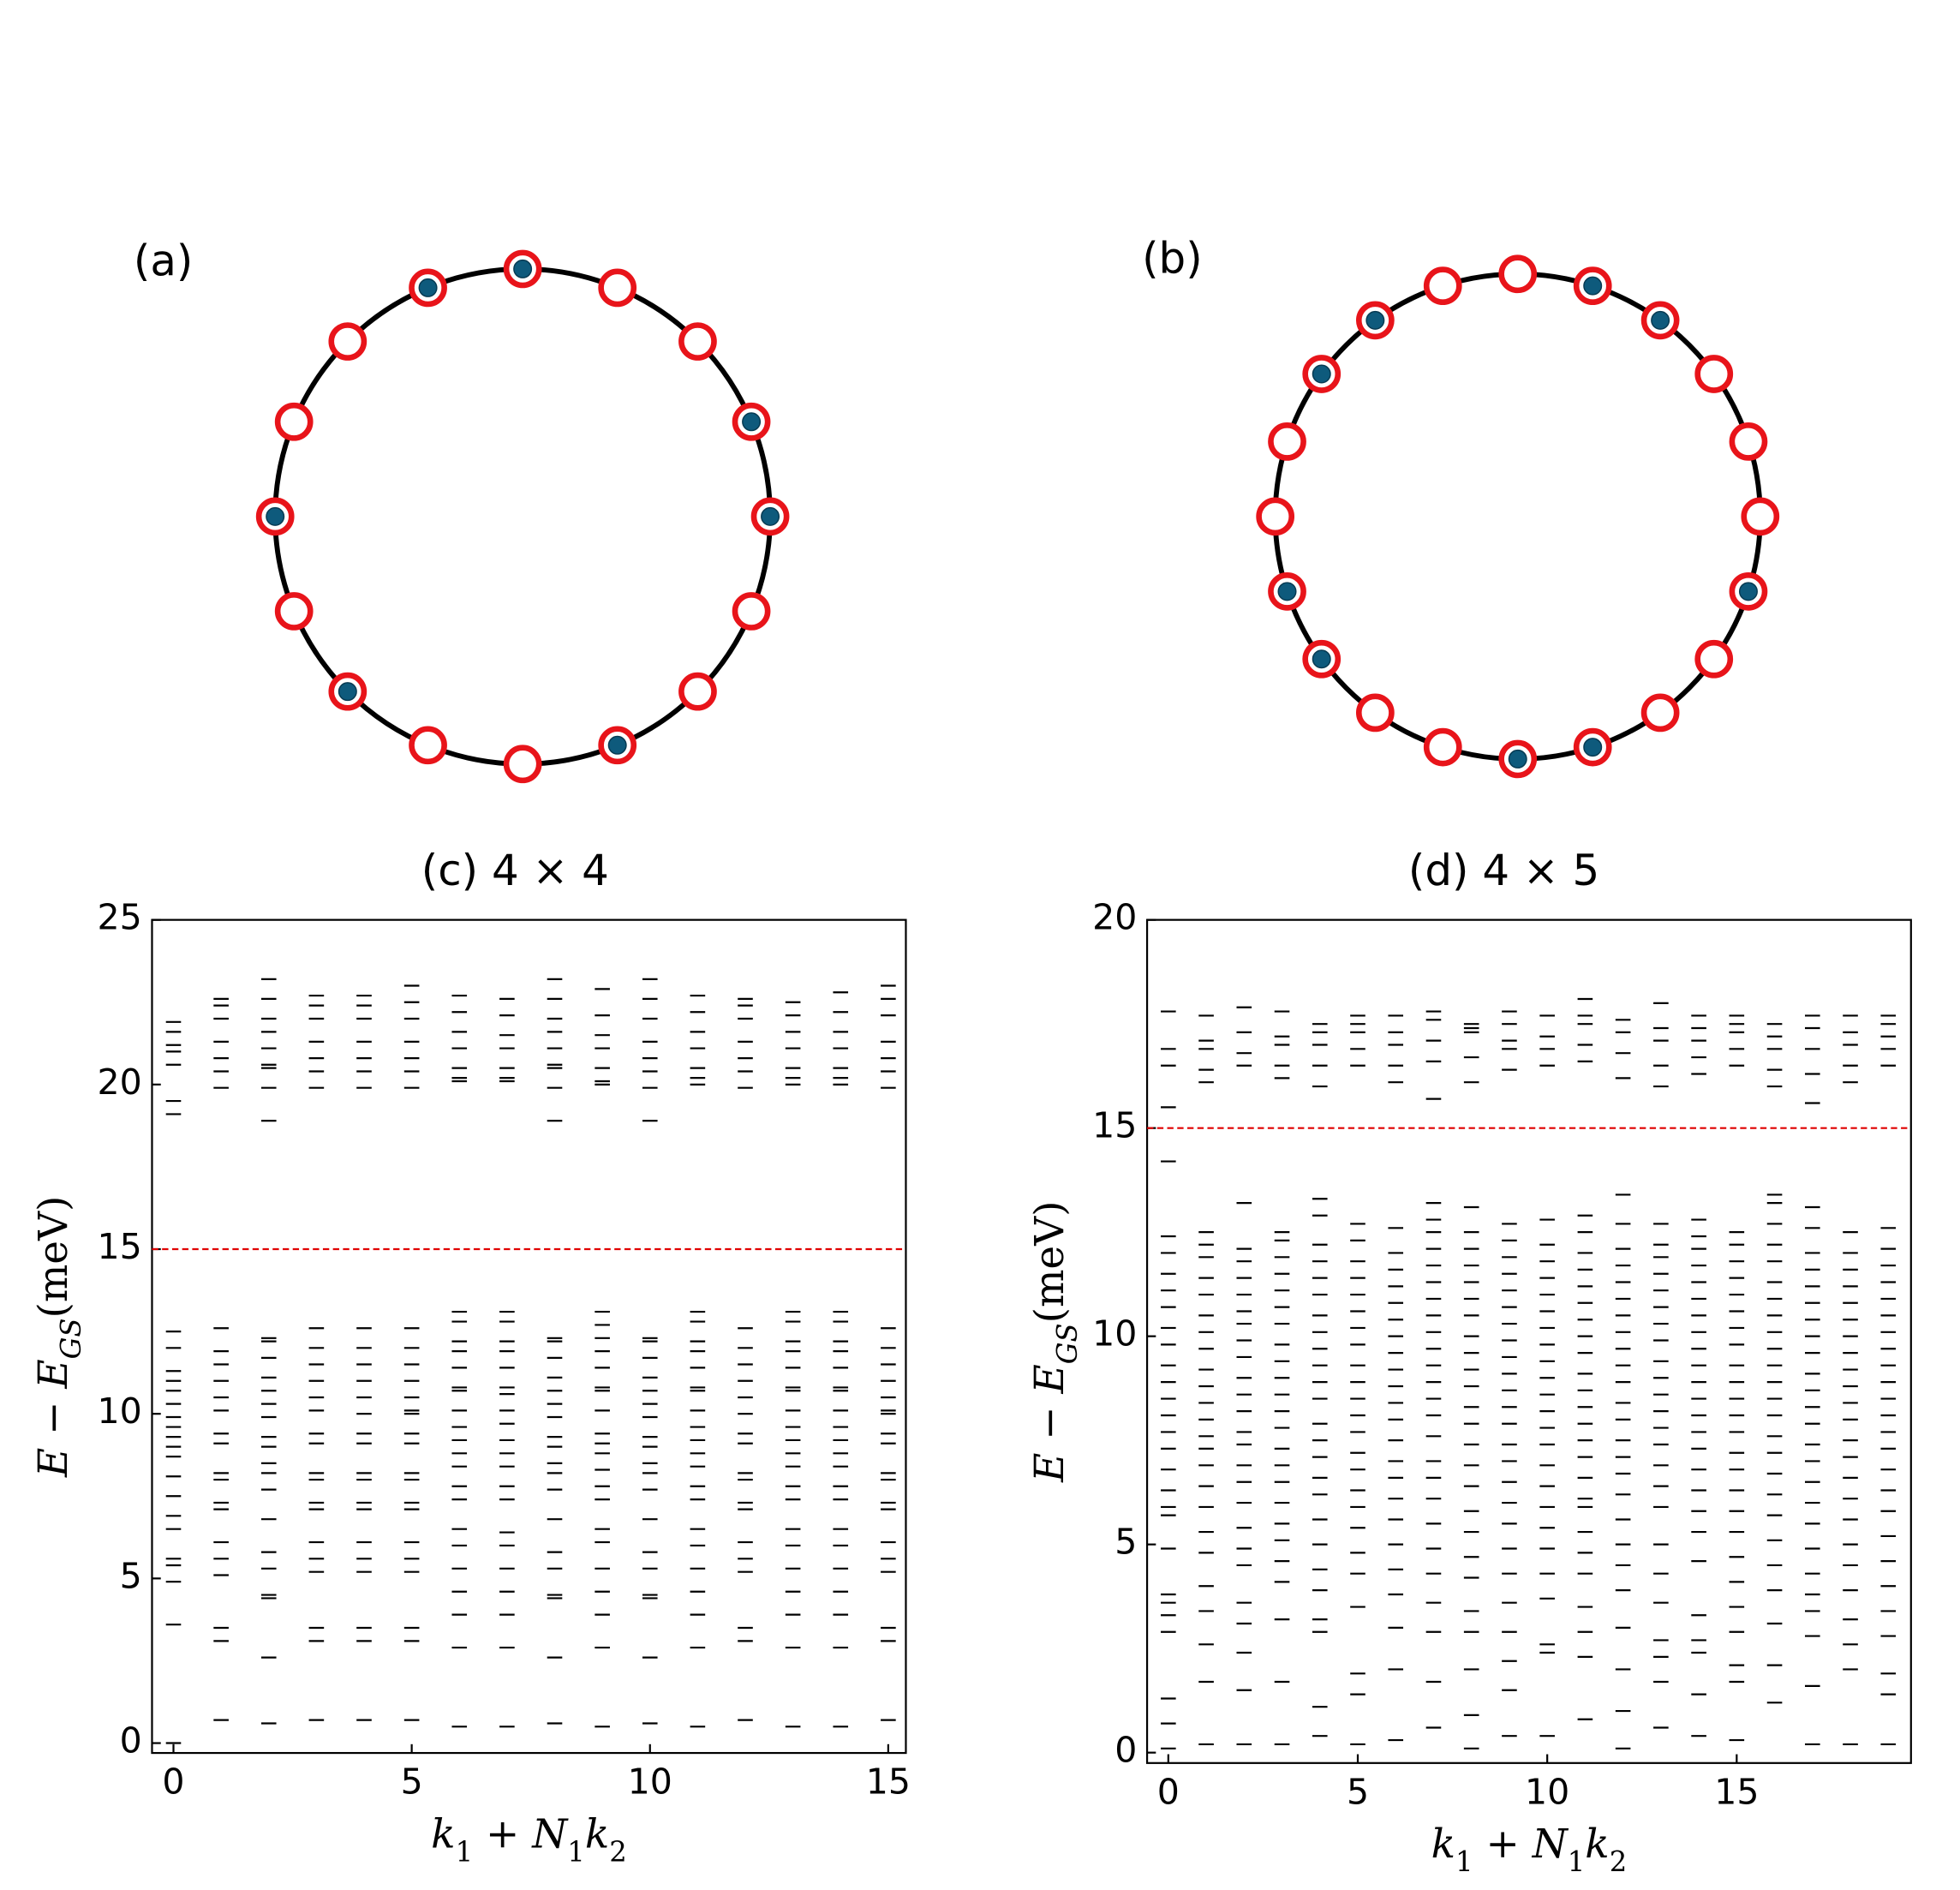 This screenshot has width=1960, height=1890. What do you see at coordinates (1114, 1125) in the screenshot?
I see `y-tick-label: 15` at bounding box center [1114, 1125].